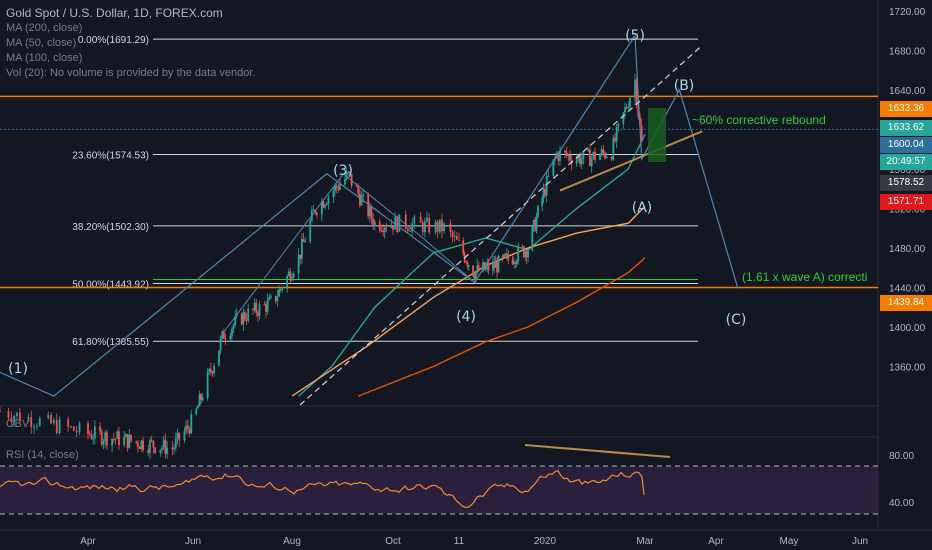 This screenshot has width=932, height=550. Describe the element at coordinates (343, 171) in the screenshot. I see `wave-label: (3)` at that location.